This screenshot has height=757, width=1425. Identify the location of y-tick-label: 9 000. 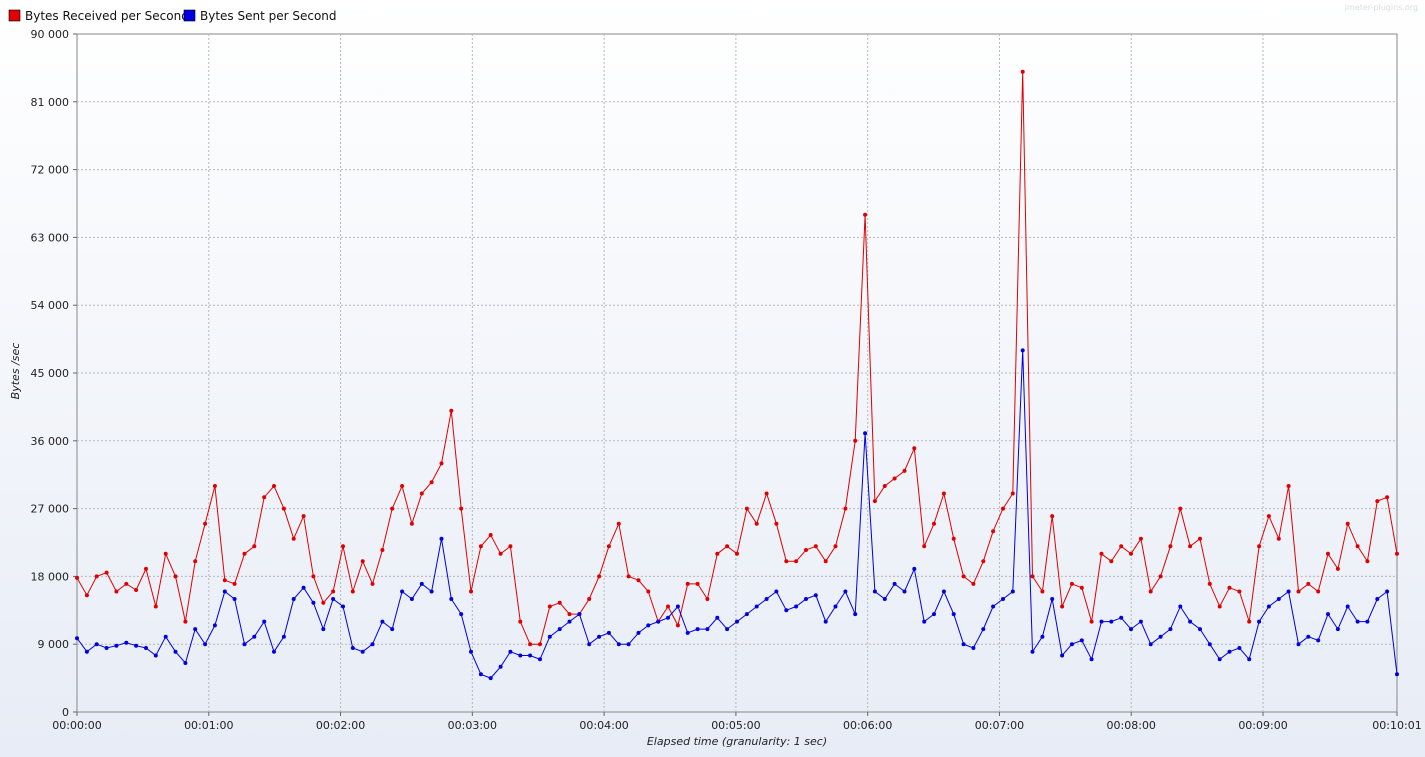
(54, 644).